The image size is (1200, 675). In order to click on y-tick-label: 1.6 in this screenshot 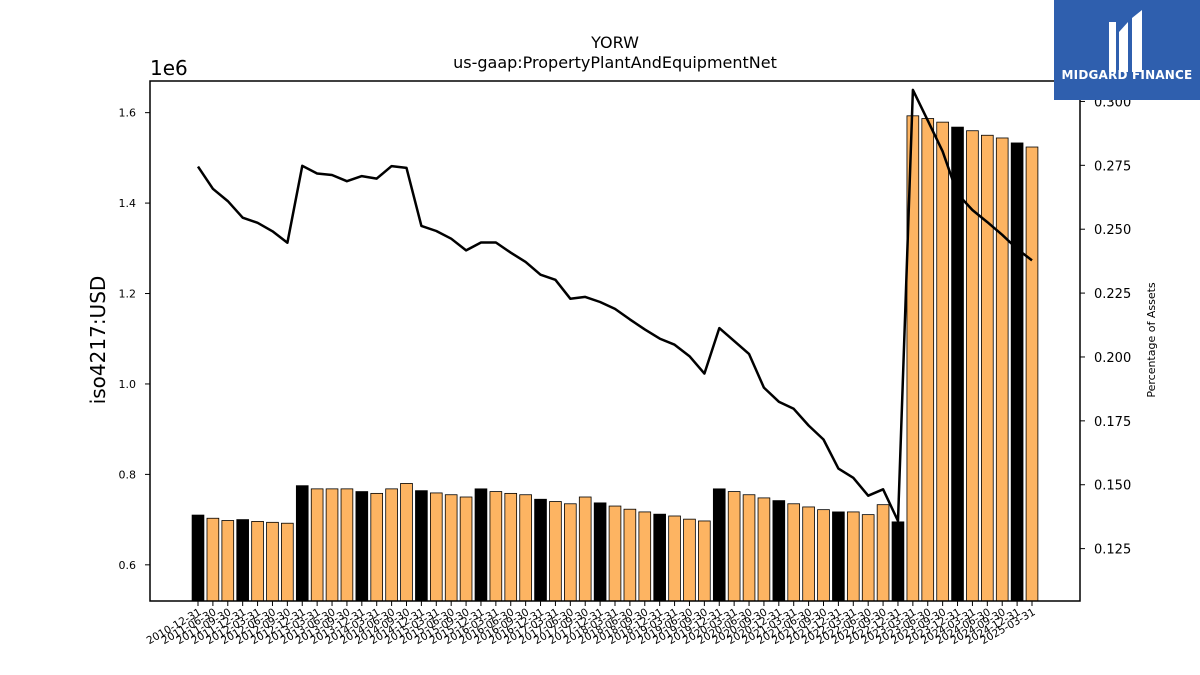, I will do `click(128, 113)`.